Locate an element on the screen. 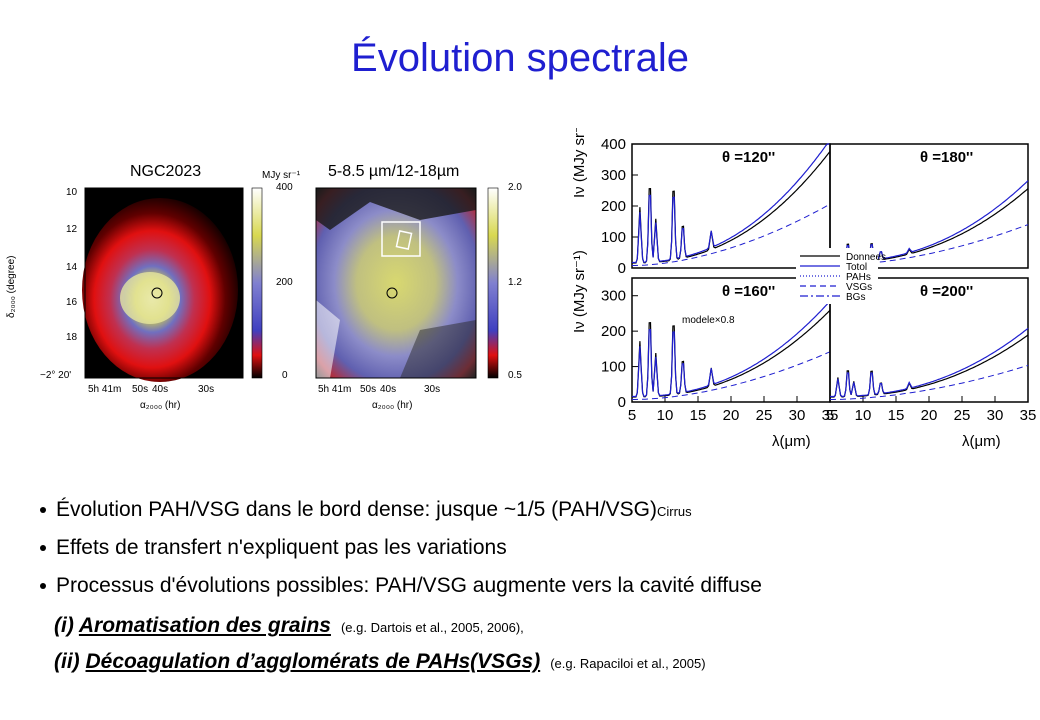 Image resolution: width=1040 pixels, height=720 pixels. map-y-axis-label: δ₂₀₀₀ (degree) is located at coordinates (11, 287).